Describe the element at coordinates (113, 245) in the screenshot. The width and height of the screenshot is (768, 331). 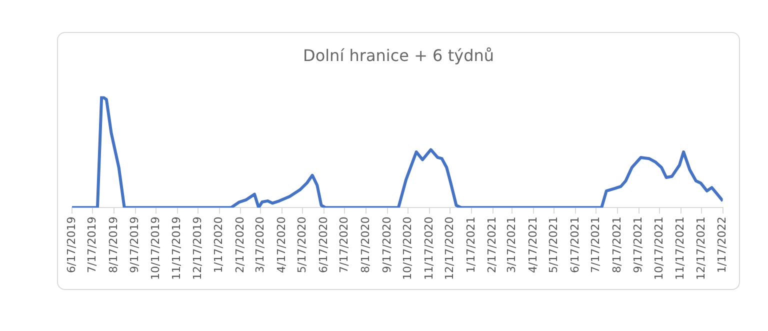
I see `x-tick-label: 8/17/2019` at that location.